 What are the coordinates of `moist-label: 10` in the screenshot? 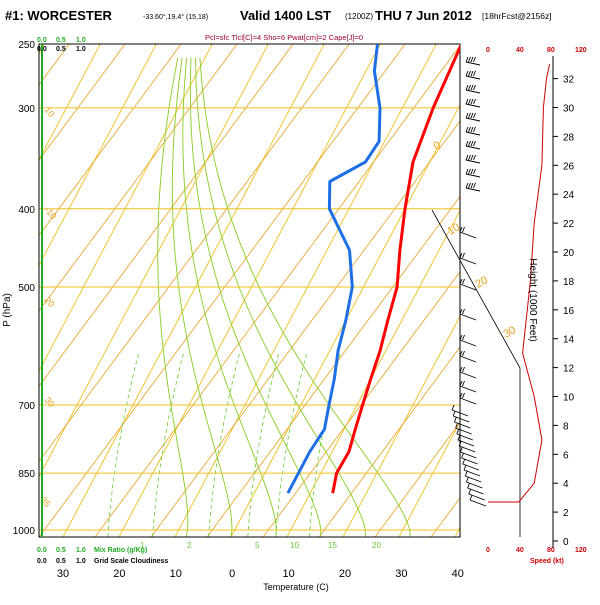 It's located at (454, 229).